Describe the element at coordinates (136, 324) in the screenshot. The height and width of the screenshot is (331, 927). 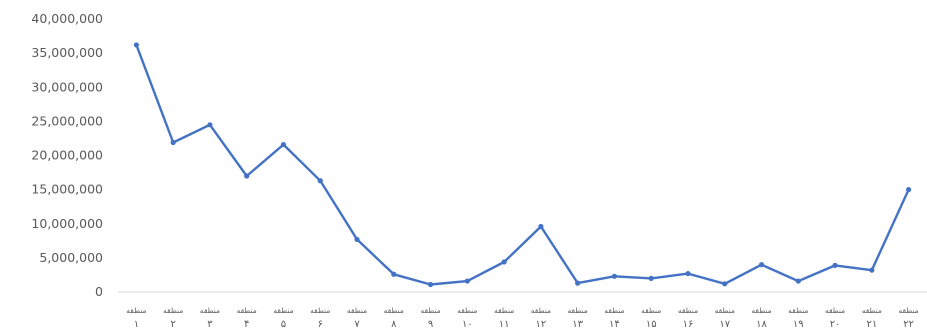
I see `x-tick-label-number: ۱` at that location.